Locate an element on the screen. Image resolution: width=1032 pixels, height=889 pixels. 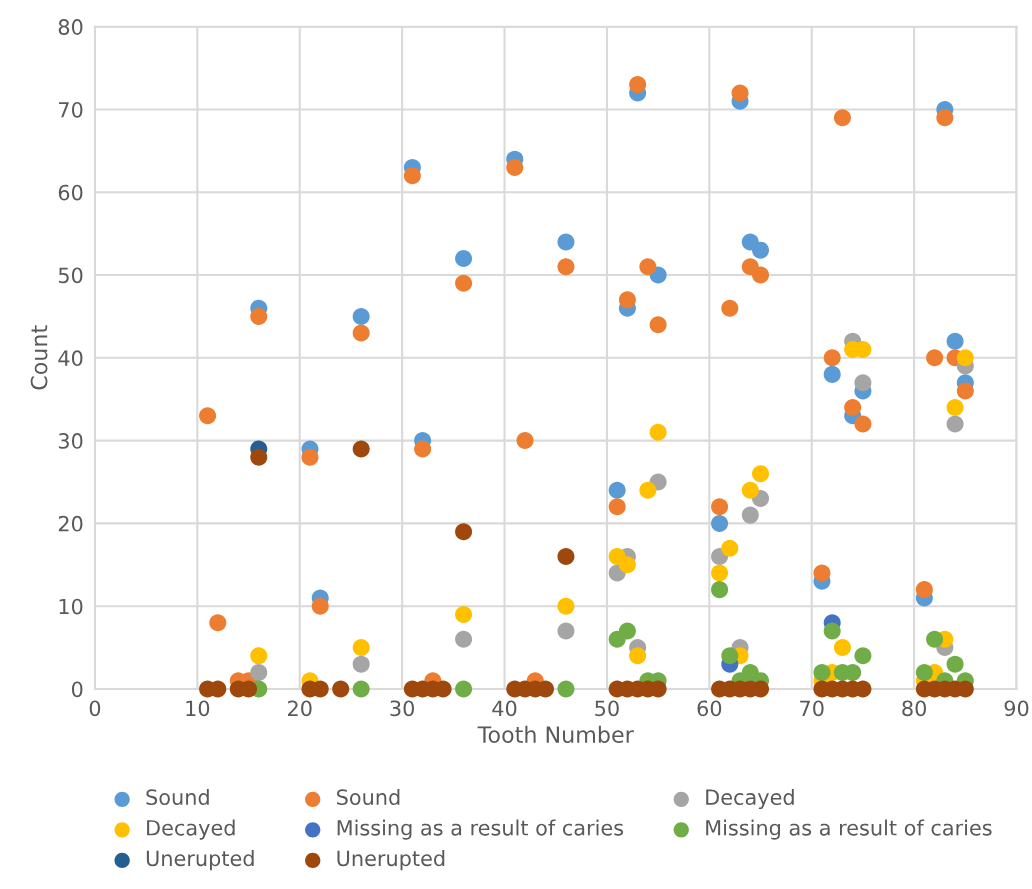
x-tick-label: 10 is located at coordinates (198, 708).